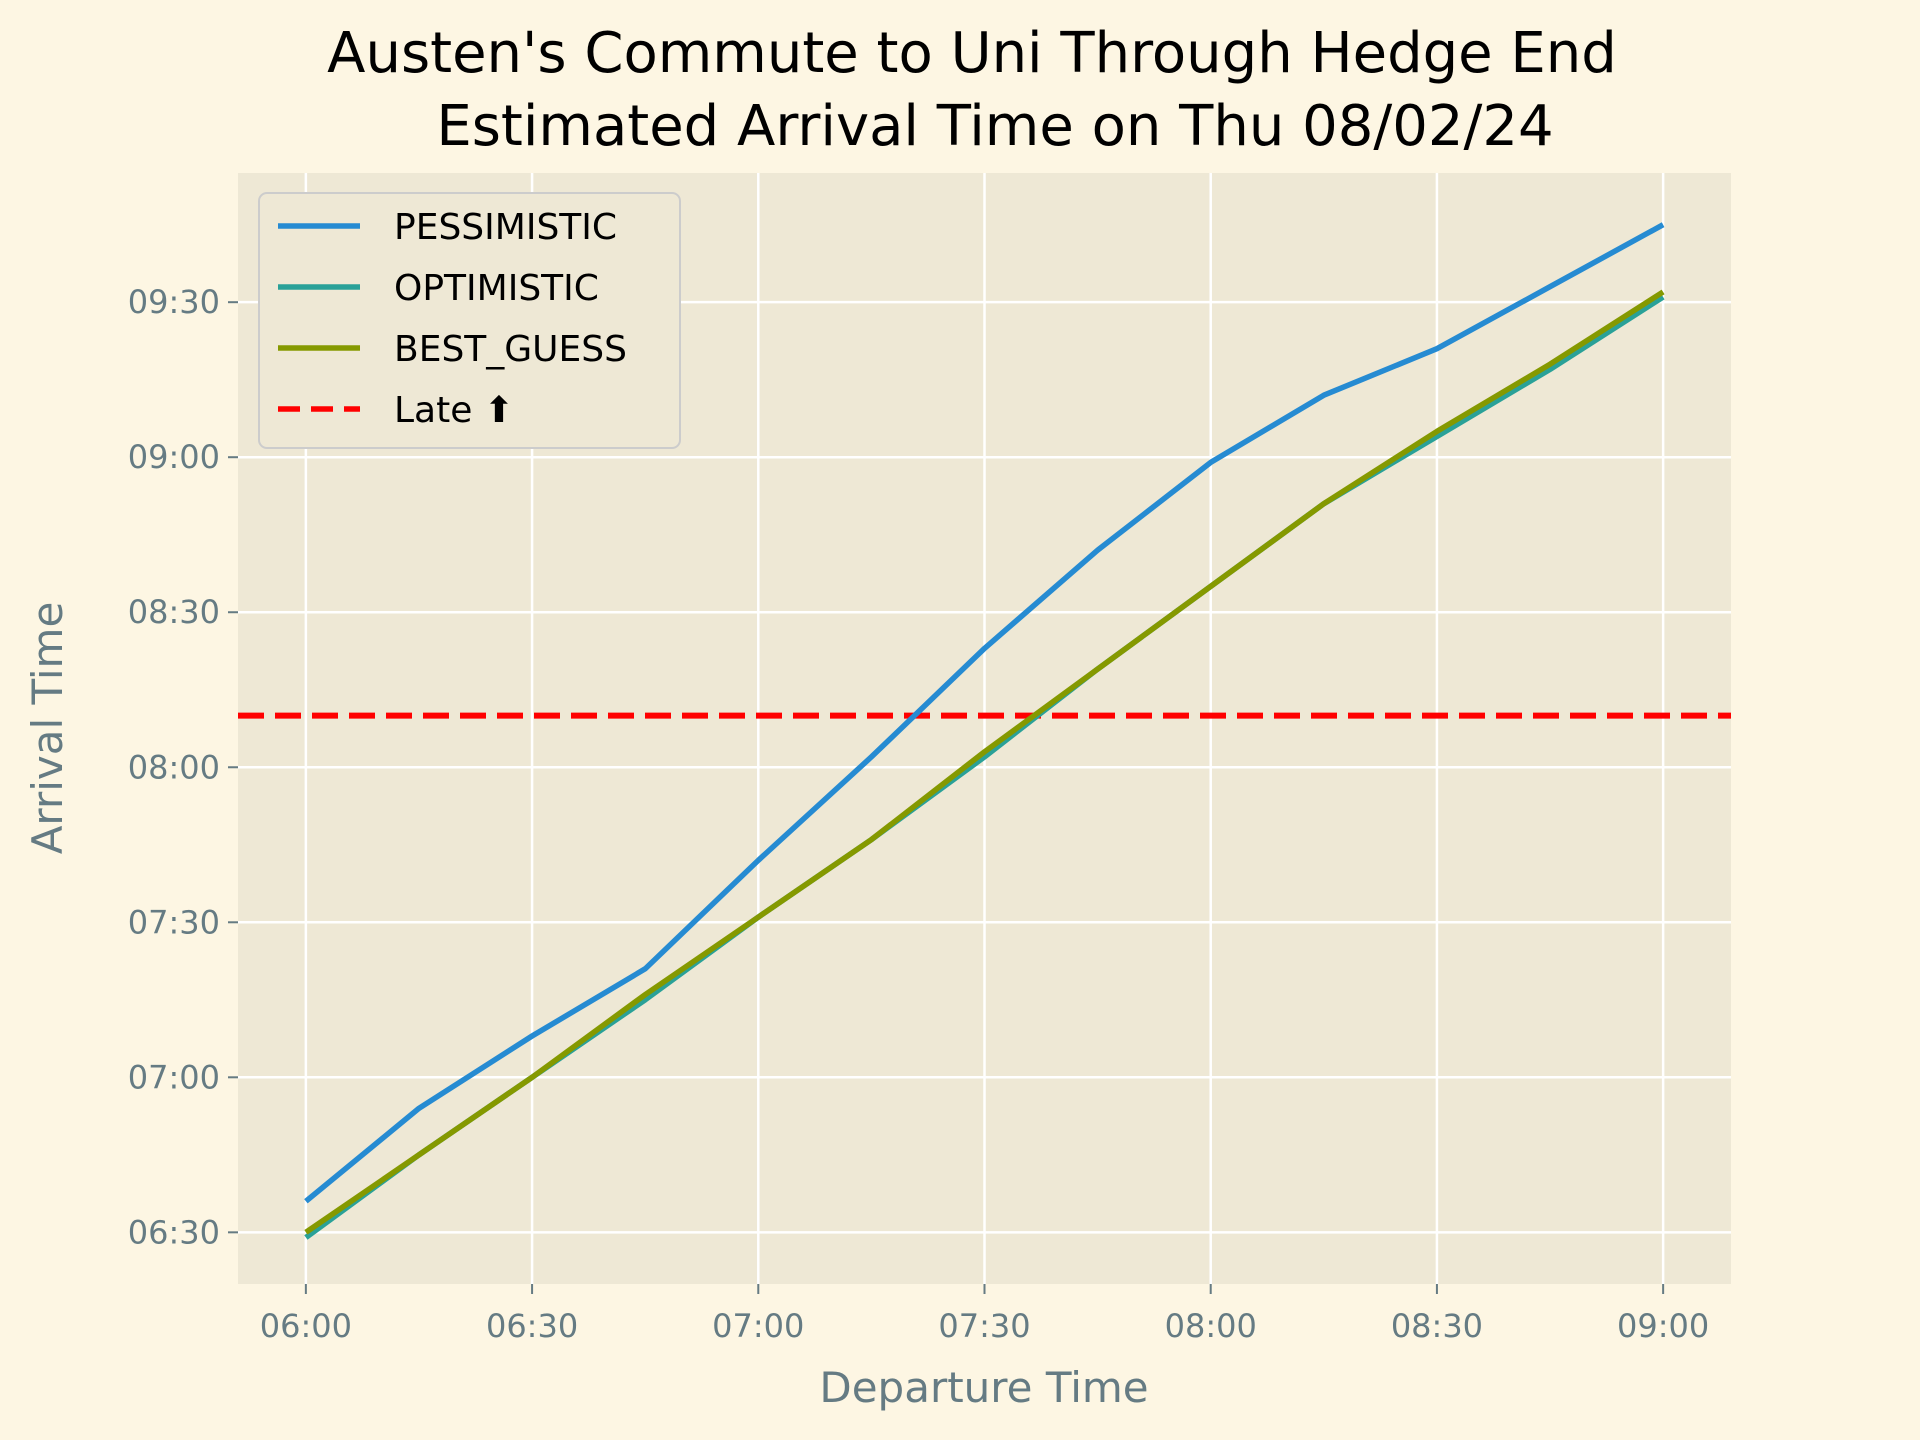  What do you see at coordinates (510, 349) in the screenshot?
I see `legend-label: BEST_GUESS` at bounding box center [510, 349].